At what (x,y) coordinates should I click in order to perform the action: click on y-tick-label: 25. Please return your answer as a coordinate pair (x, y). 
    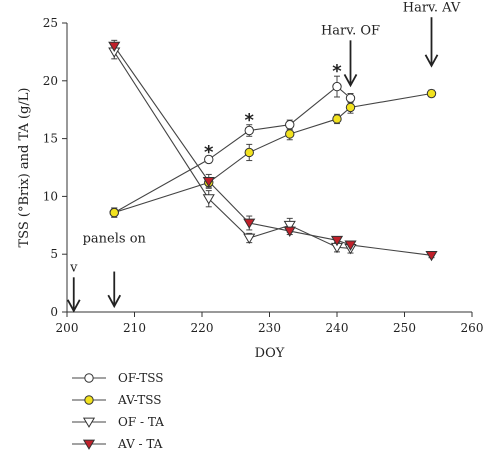
    Looking at the image, I should click on (50, 23).